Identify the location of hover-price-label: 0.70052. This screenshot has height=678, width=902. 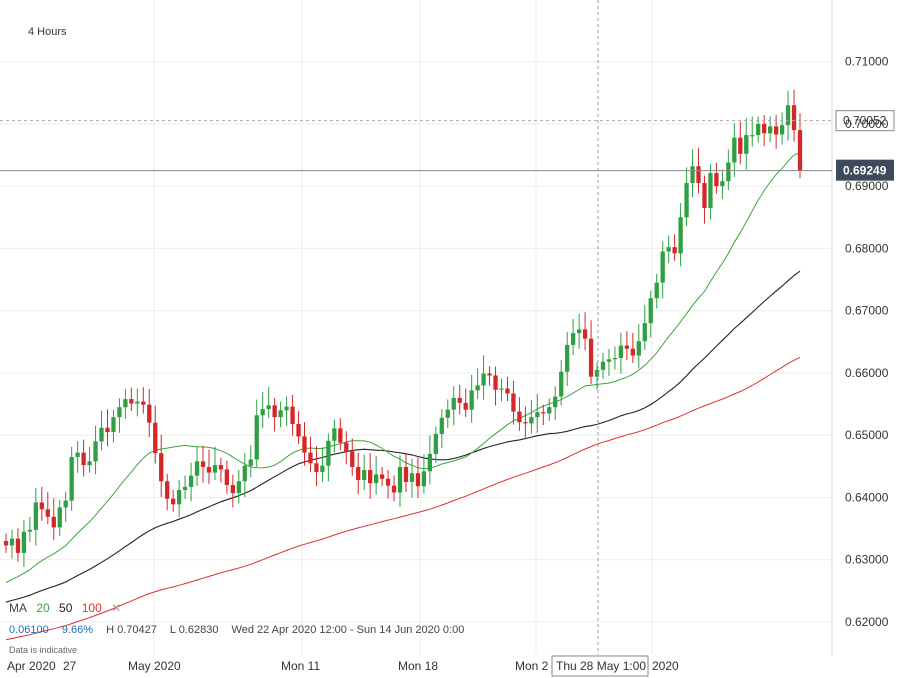
(865, 121).